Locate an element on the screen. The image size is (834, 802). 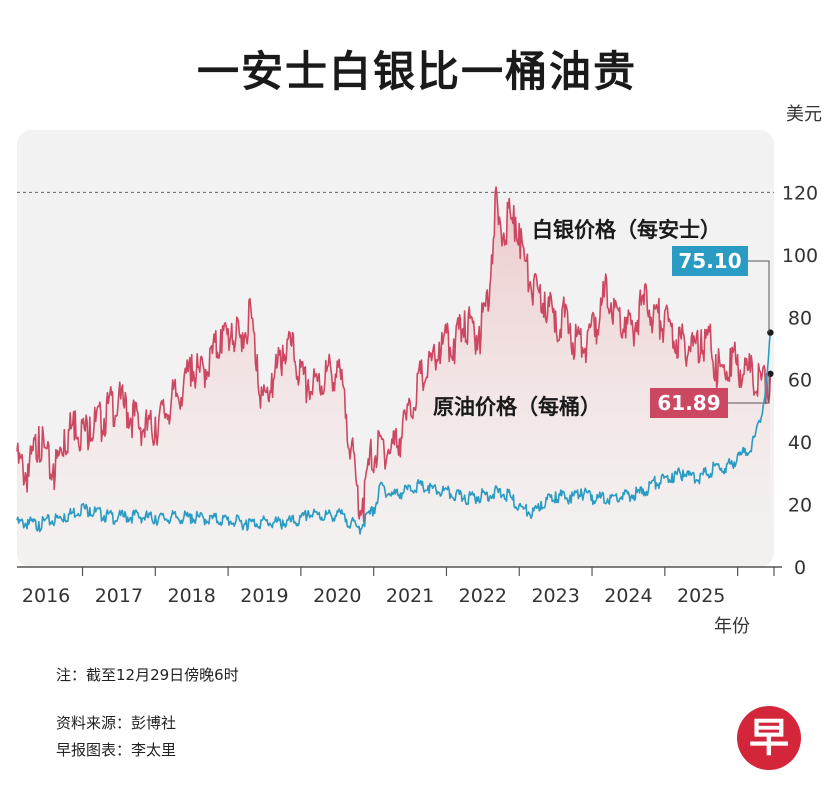
silver-series-label: 白银价格（每安士） is located at coordinates (626, 230).